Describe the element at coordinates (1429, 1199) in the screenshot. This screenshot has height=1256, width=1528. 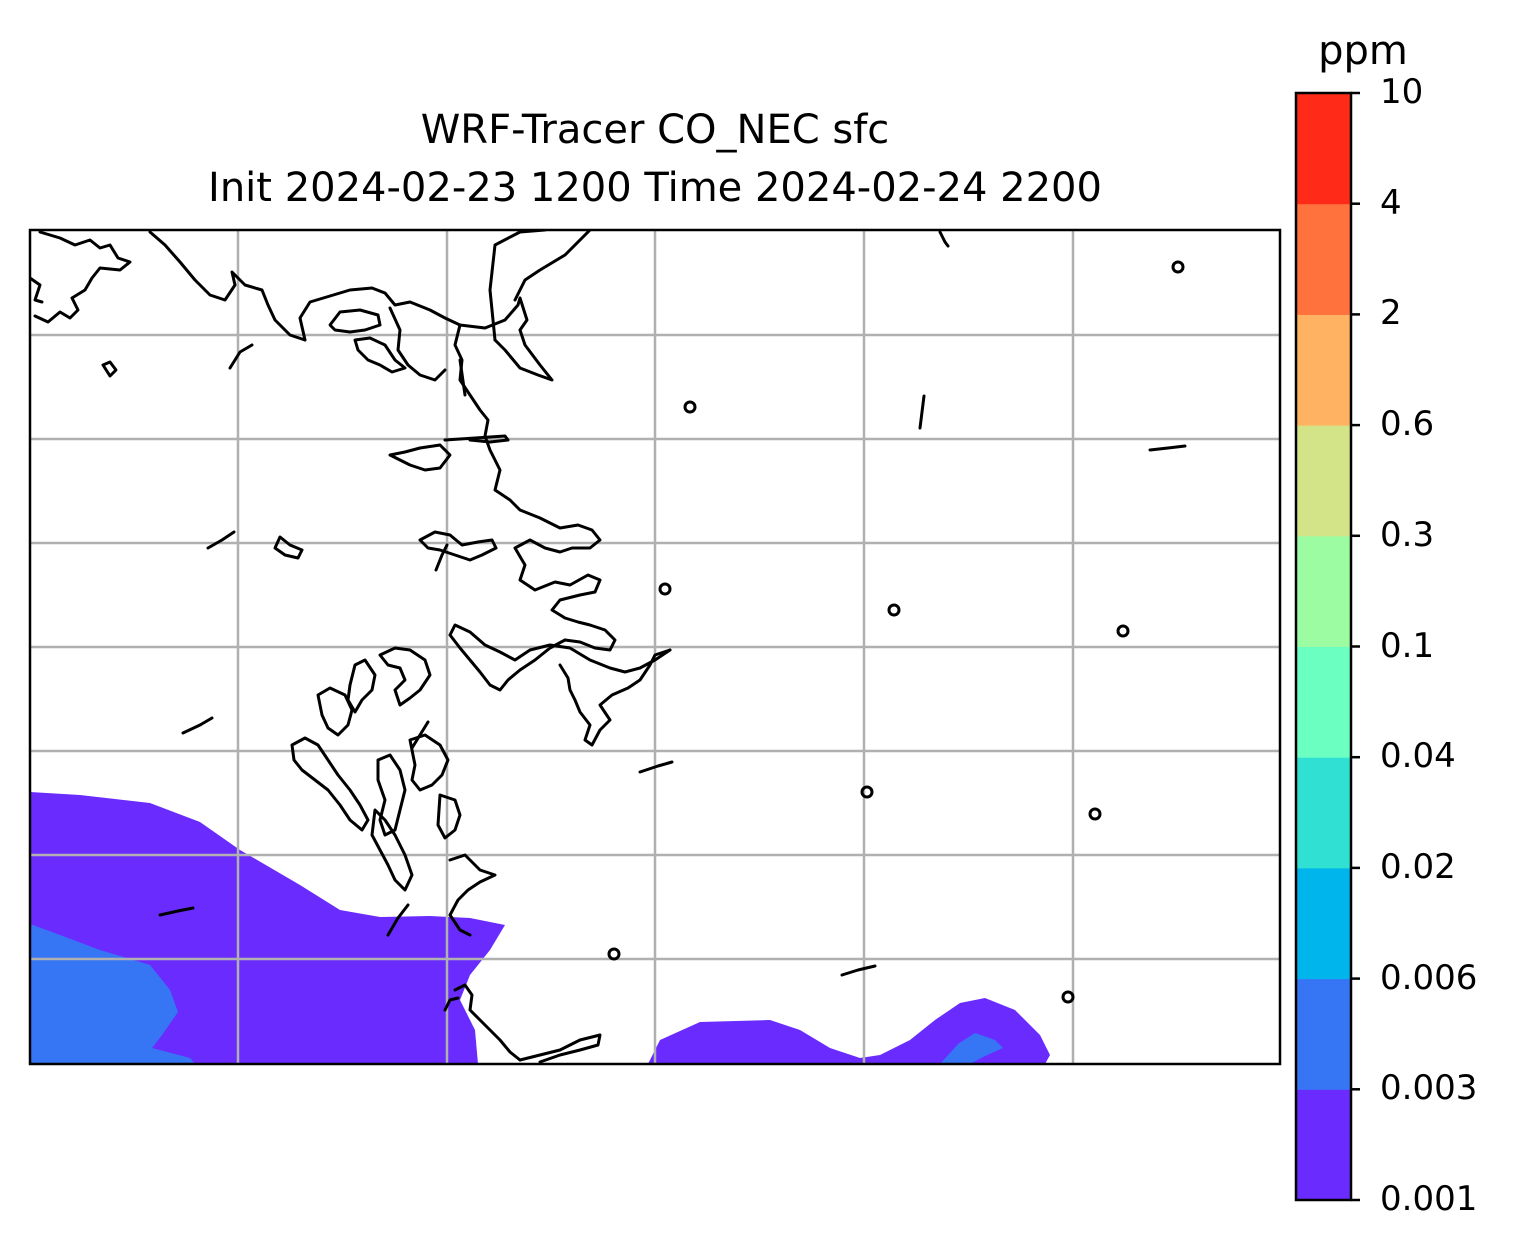
I see `colorbar-tick-label: 0.001` at that location.